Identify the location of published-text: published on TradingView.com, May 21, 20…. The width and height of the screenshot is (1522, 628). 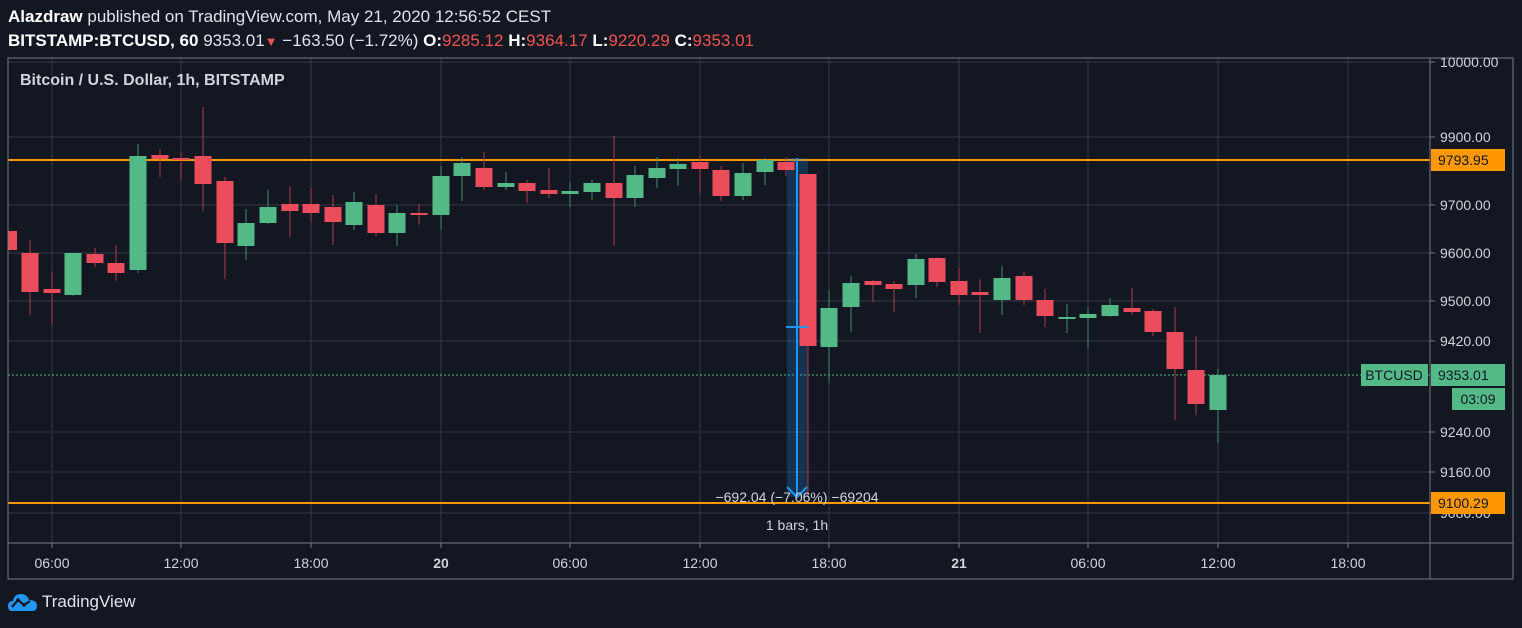
(319, 16).